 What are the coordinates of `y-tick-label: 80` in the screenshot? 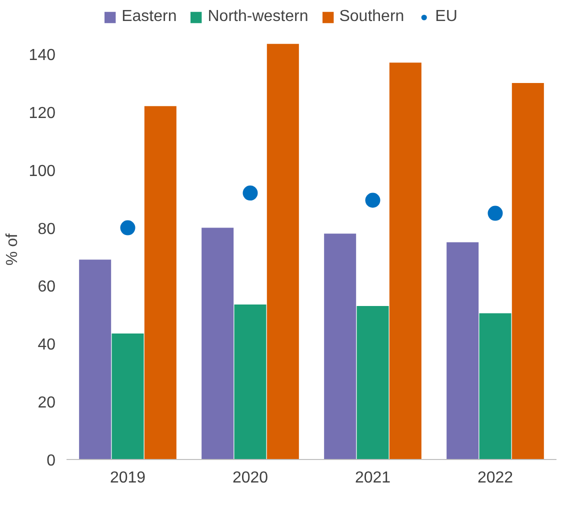 It's located at (47, 229).